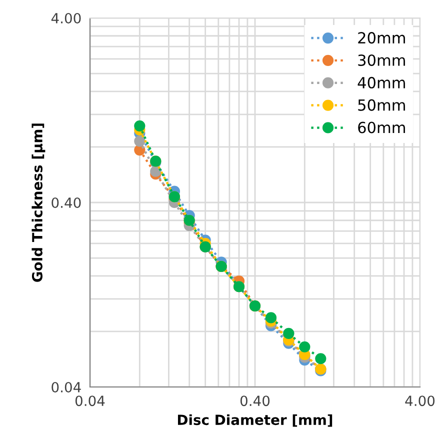 Image resolution: width=438 pixels, height=434 pixels. I want to click on legend-label: 30mm, so click(381, 60).